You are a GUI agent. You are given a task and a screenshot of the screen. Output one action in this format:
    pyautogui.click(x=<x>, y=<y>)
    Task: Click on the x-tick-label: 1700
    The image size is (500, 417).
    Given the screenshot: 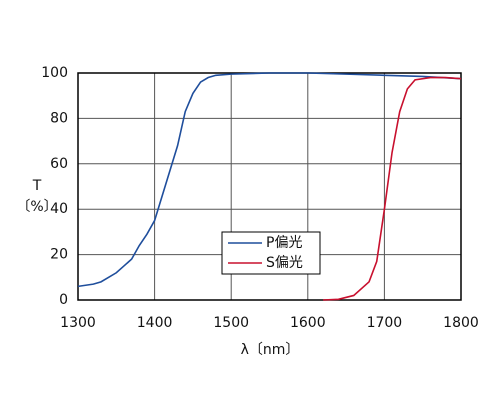 What is the action you would take?
    pyautogui.click(x=385, y=323)
    